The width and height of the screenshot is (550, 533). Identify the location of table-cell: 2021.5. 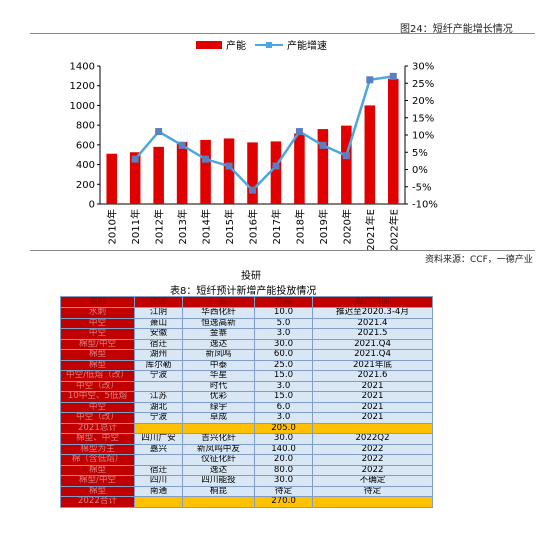
(372, 334).